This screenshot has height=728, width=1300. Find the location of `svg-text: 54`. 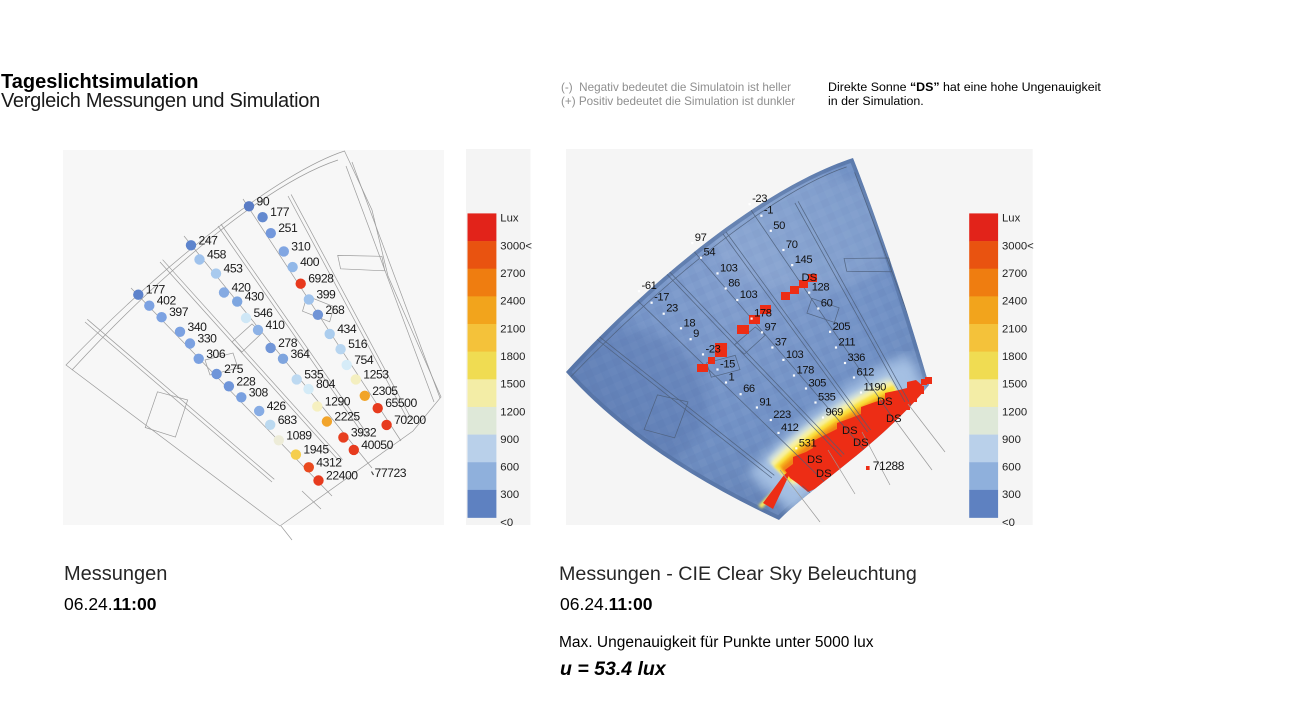

svg-text: 54 is located at coordinates (710, 253).